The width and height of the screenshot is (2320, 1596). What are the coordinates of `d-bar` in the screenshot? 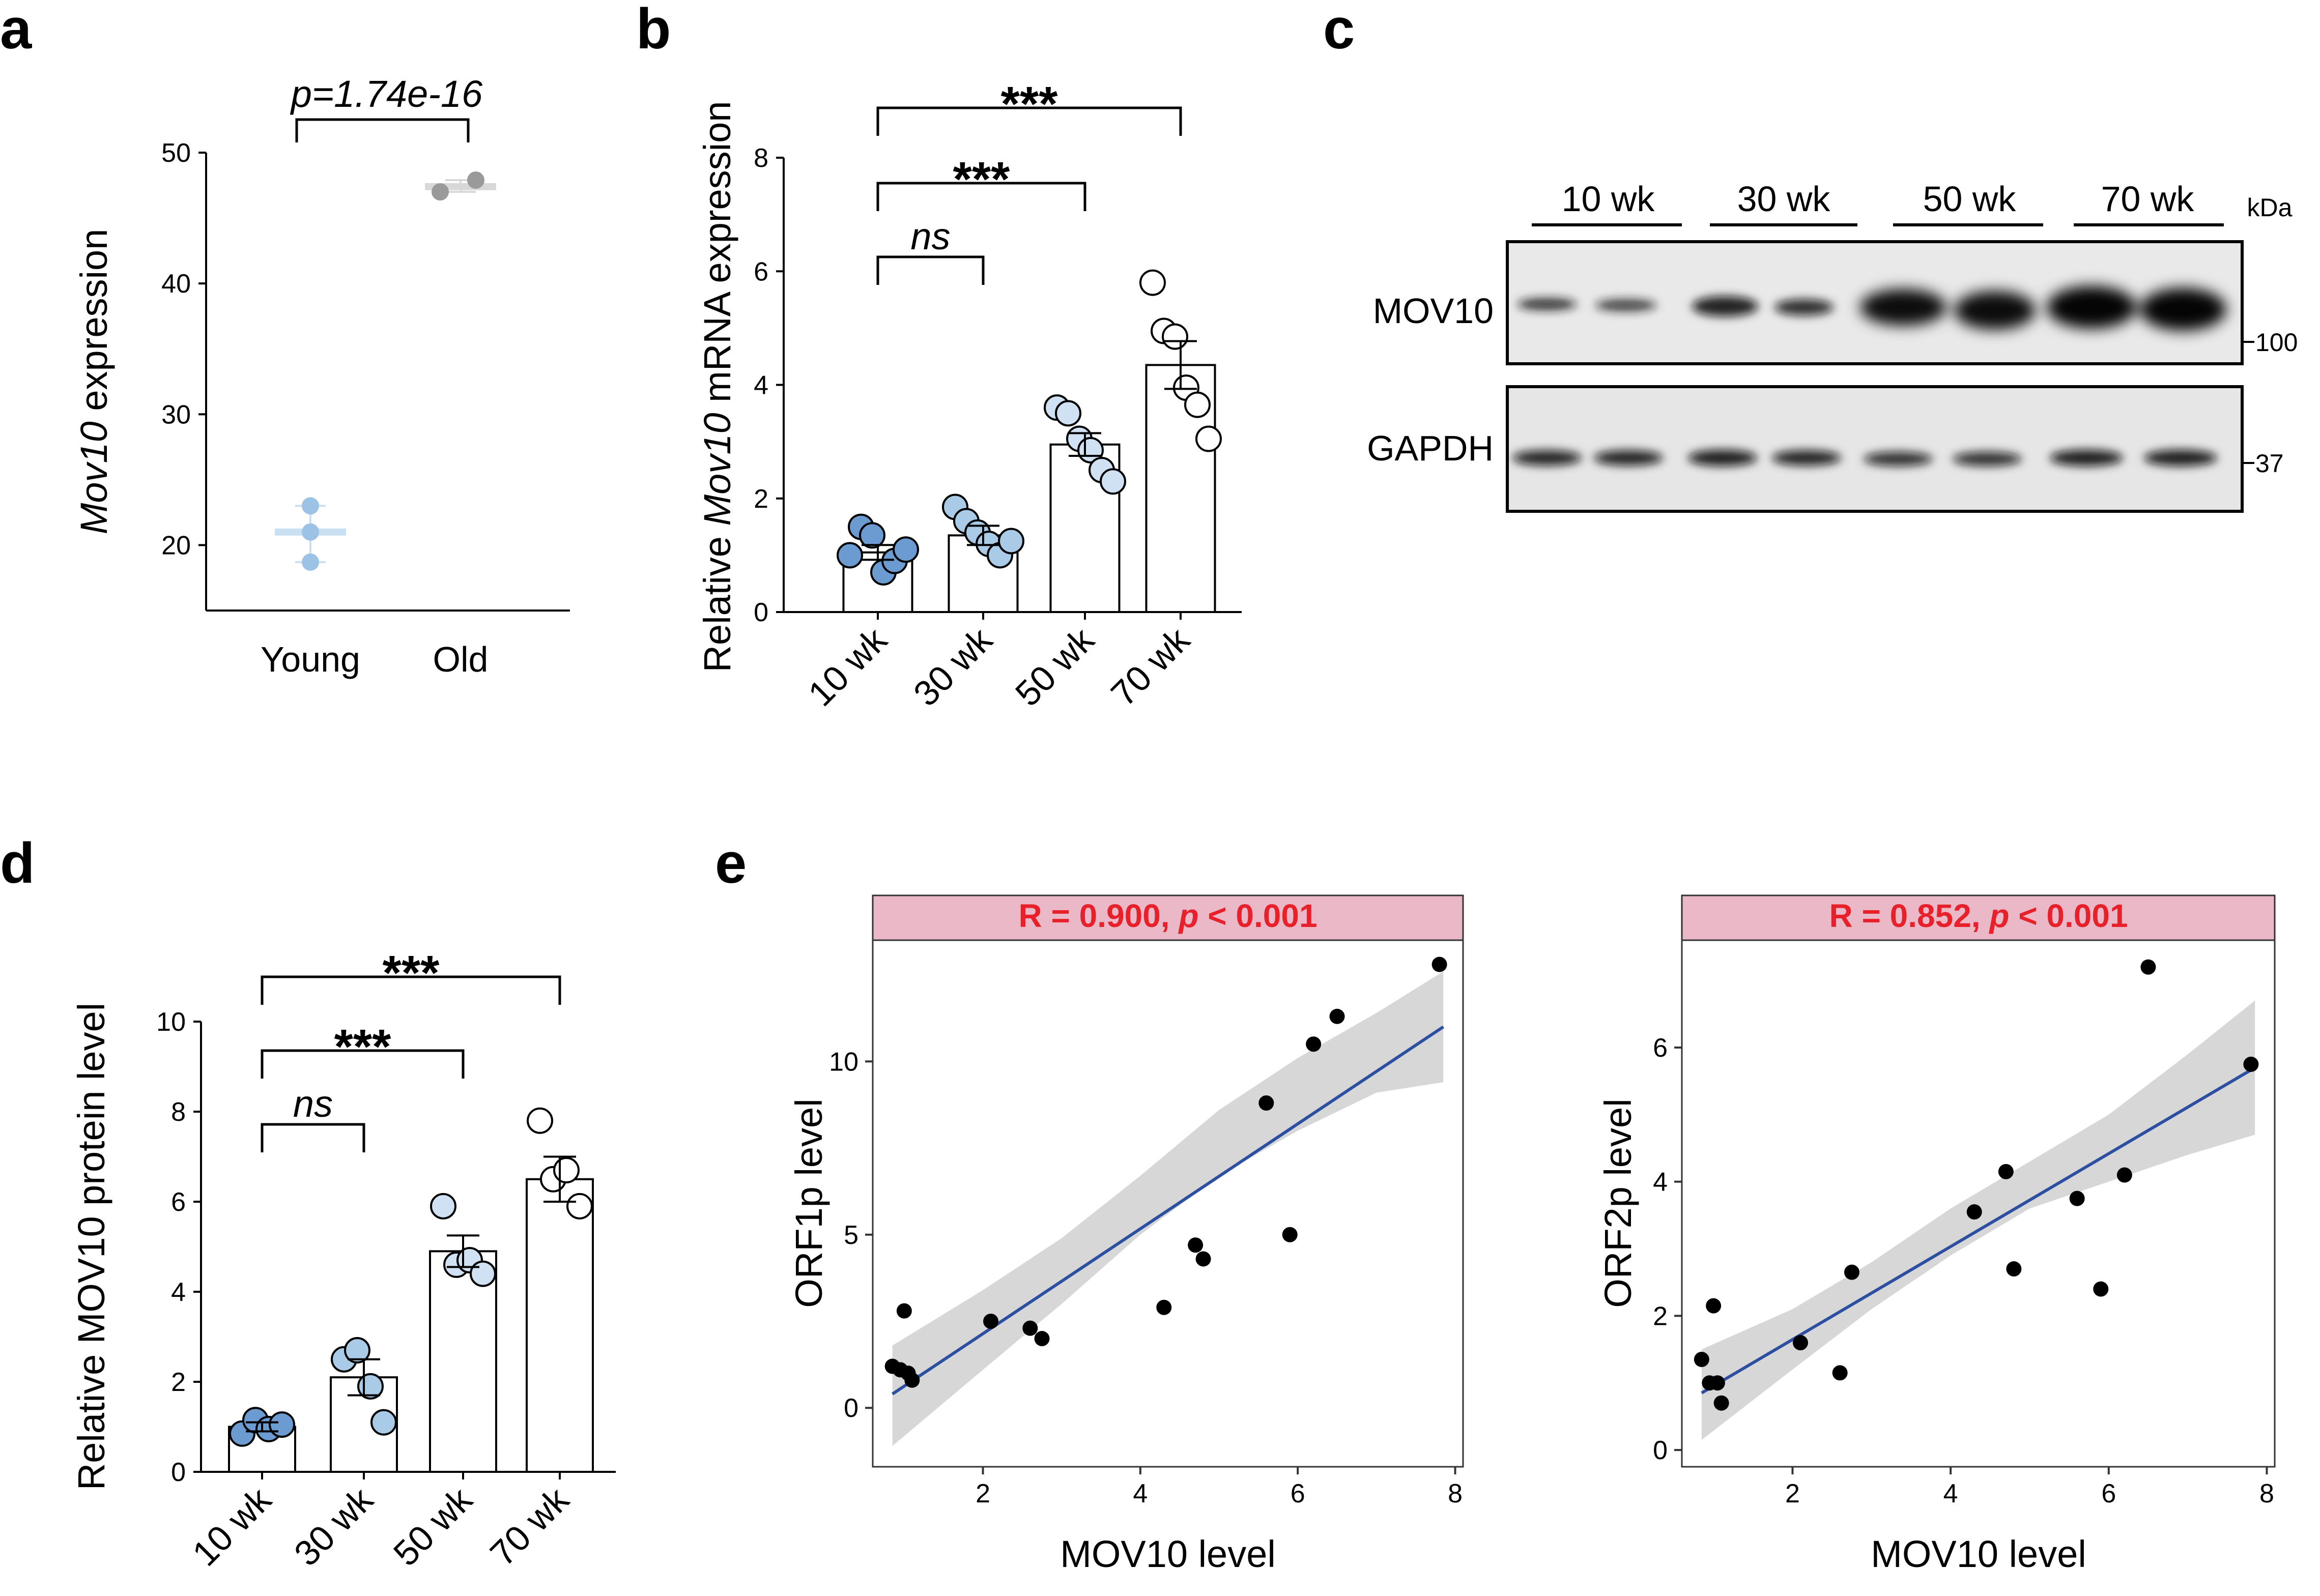 It's located at (560, 1325).